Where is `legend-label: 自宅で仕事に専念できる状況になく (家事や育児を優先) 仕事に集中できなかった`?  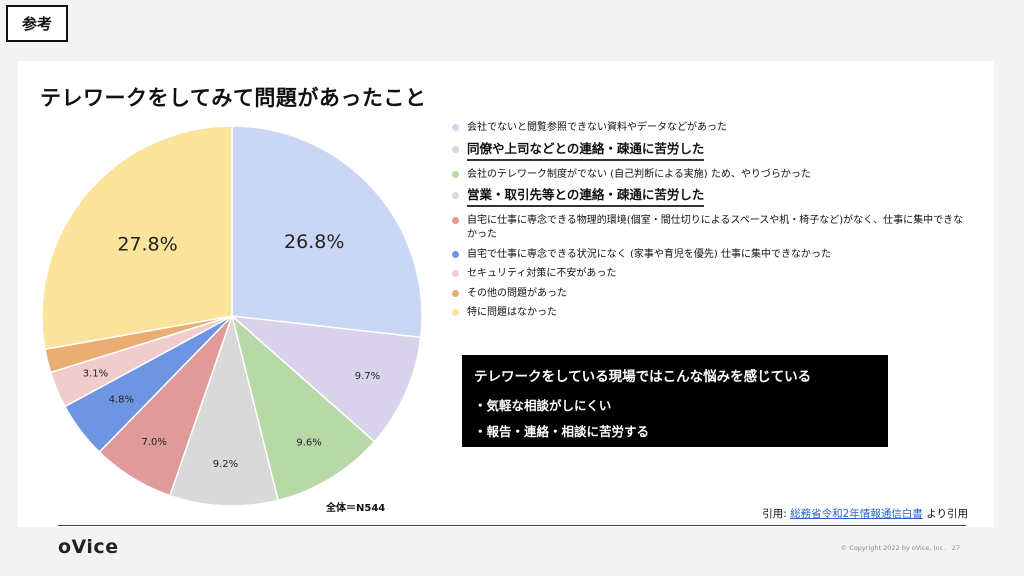
legend-label: 自宅で仕事に専念できる状況になく (家事や育児を優先) 仕事に集中できなかった is located at coordinates (649, 254).